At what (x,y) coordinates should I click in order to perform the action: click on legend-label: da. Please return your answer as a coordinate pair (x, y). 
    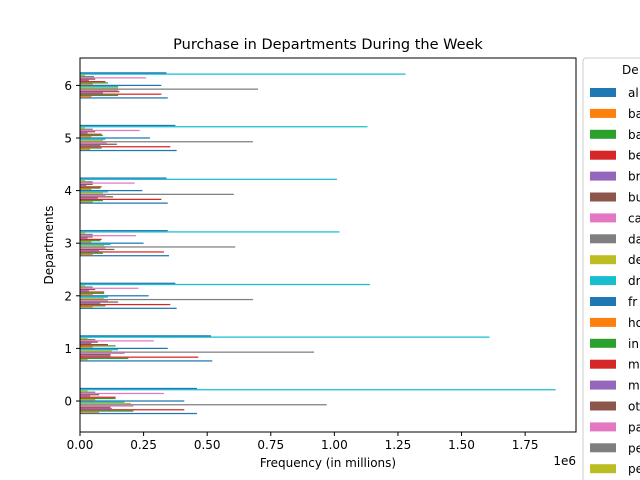
    Looking at the image, I should click on (634, 239).